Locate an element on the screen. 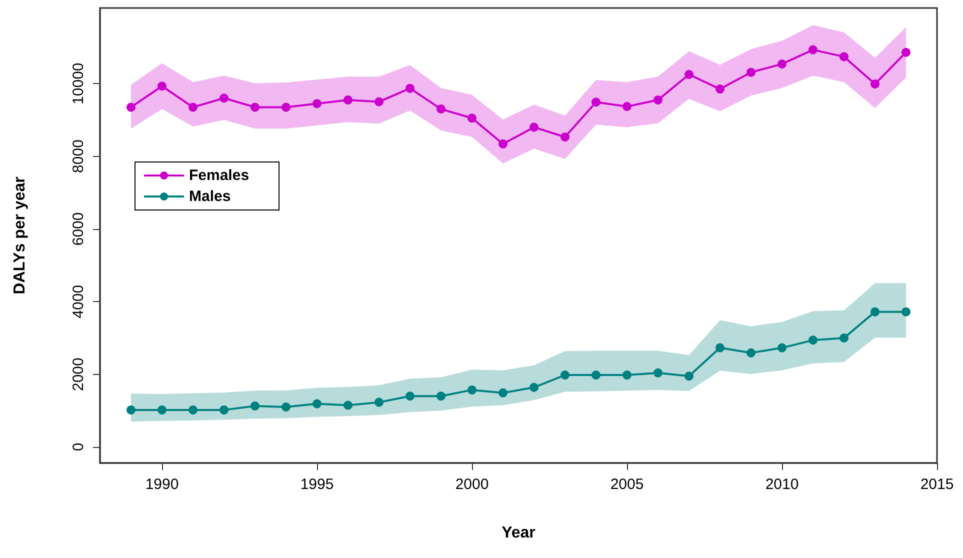  legend-label: Males is located at coordinates (210, 196).